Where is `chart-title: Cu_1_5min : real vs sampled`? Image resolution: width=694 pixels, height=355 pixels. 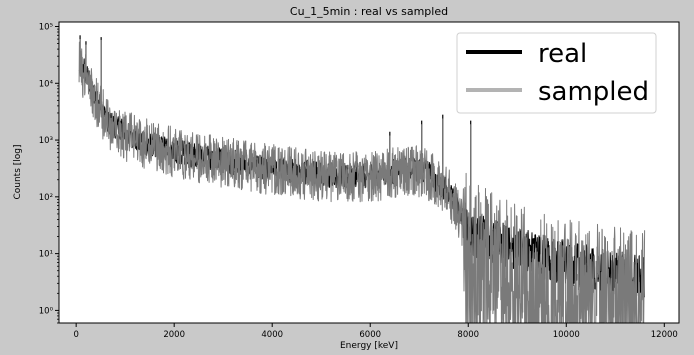 chart-title: Cu_1_5min : real vs sampled is located at coordinates (369, 11).